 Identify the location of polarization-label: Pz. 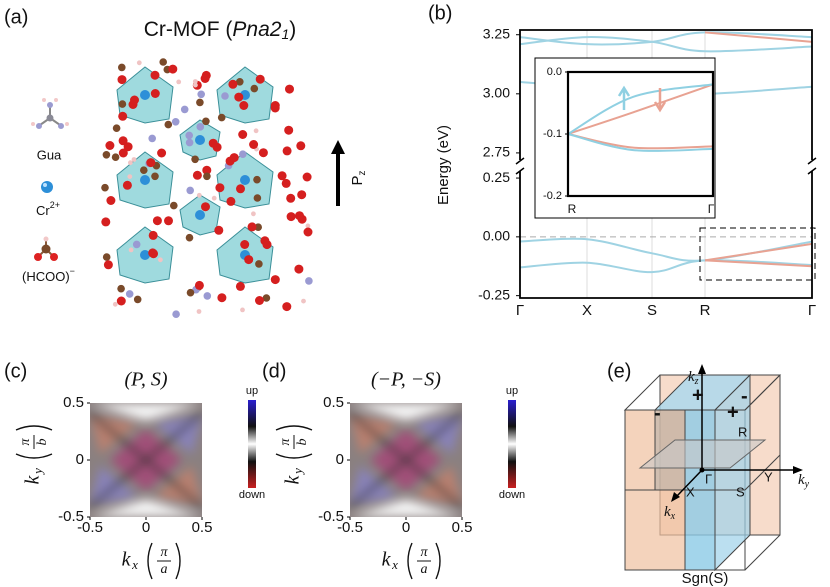
(358, 177).